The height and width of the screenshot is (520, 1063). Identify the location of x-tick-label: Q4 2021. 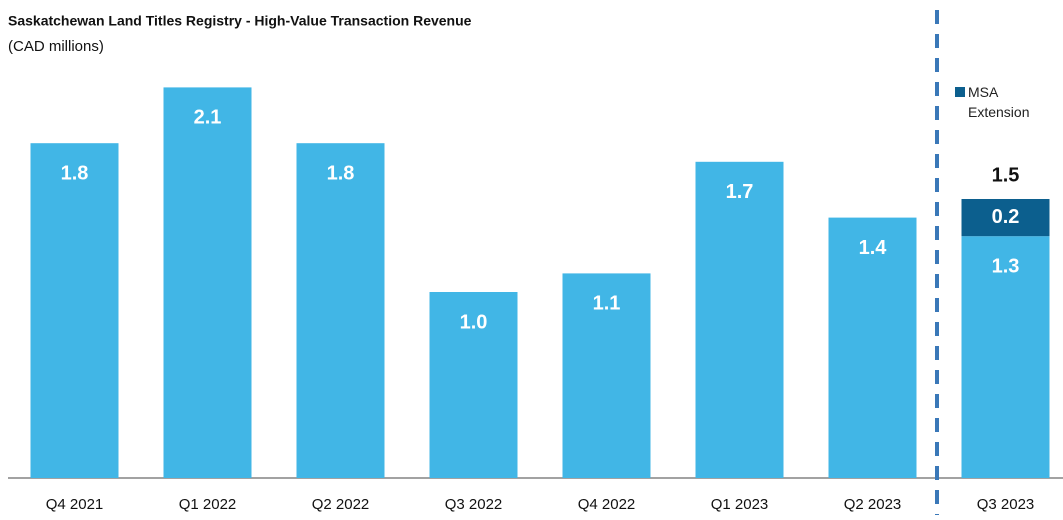
(75, 504).